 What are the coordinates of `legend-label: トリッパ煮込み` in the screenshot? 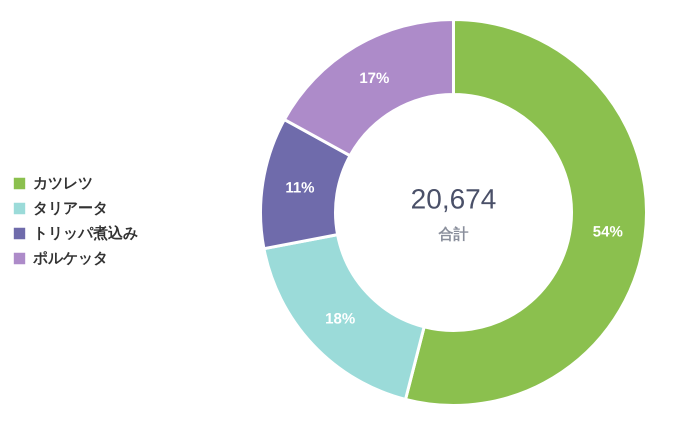 It's located at (85, 233).